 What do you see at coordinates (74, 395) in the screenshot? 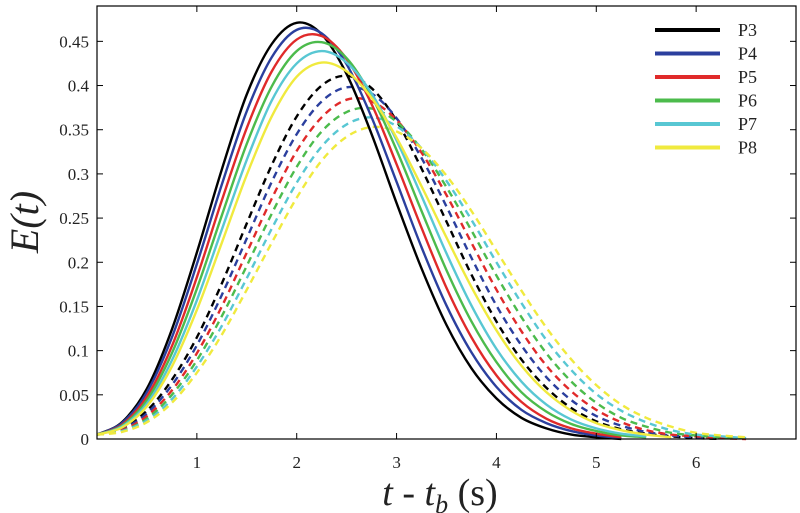
I see `y-tick-label: 0.05` at bounding box center [74, 395].